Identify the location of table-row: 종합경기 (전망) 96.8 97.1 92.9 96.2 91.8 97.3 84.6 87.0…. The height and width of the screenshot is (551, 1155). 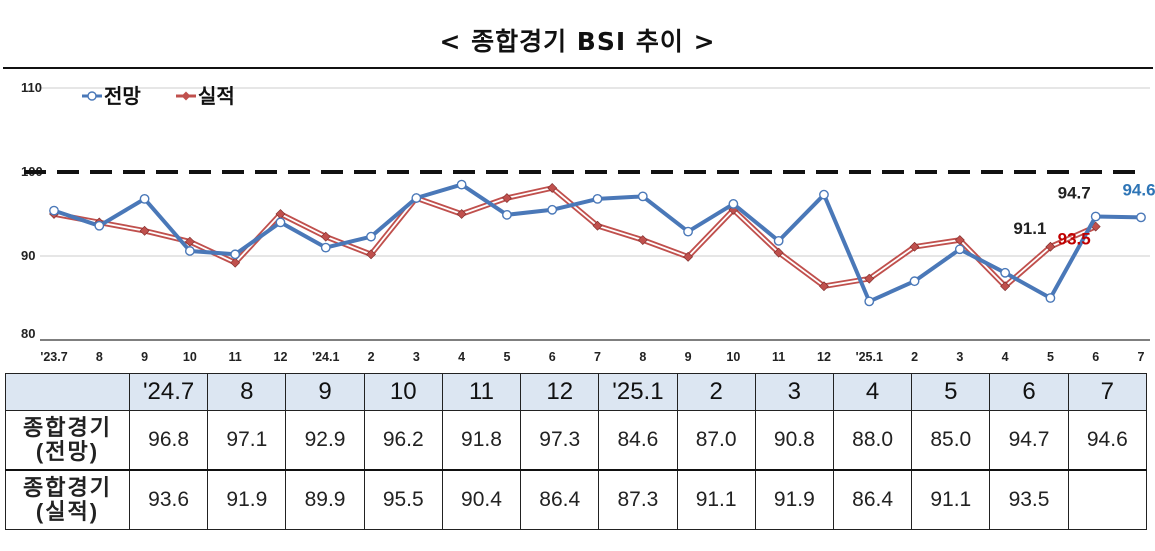
(576, 440).